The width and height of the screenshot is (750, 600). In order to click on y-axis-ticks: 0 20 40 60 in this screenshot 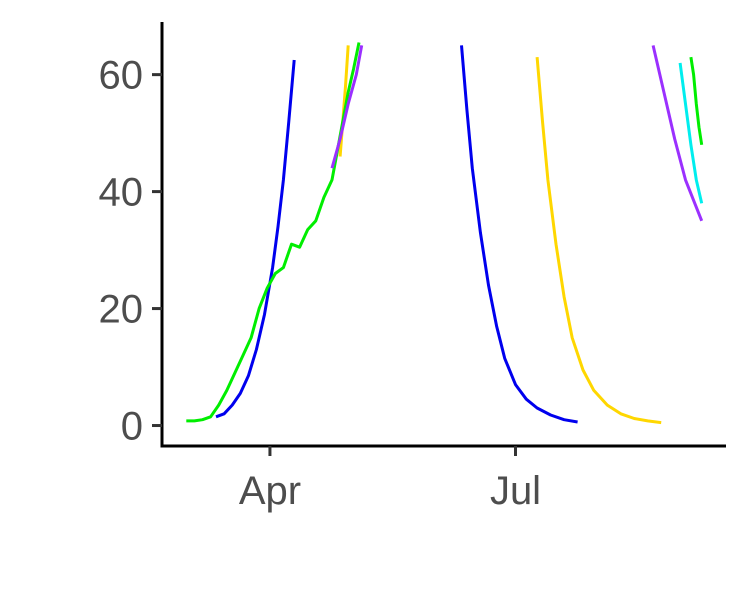, I will do `click(130, 251)`.